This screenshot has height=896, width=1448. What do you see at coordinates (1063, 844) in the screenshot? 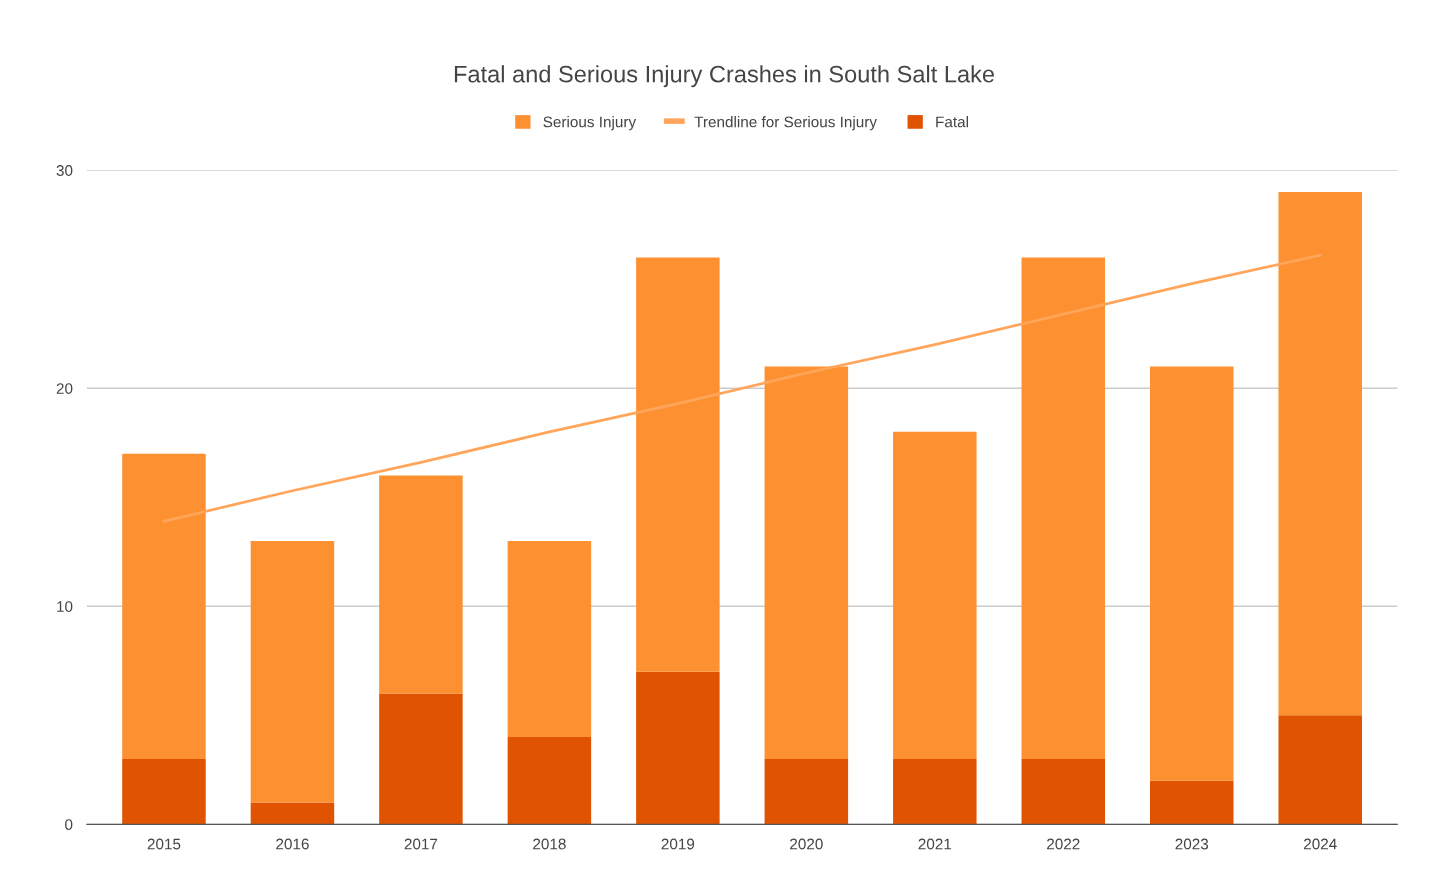
I see `x-tick-label: 2022` at bounding box center [1063, 844].